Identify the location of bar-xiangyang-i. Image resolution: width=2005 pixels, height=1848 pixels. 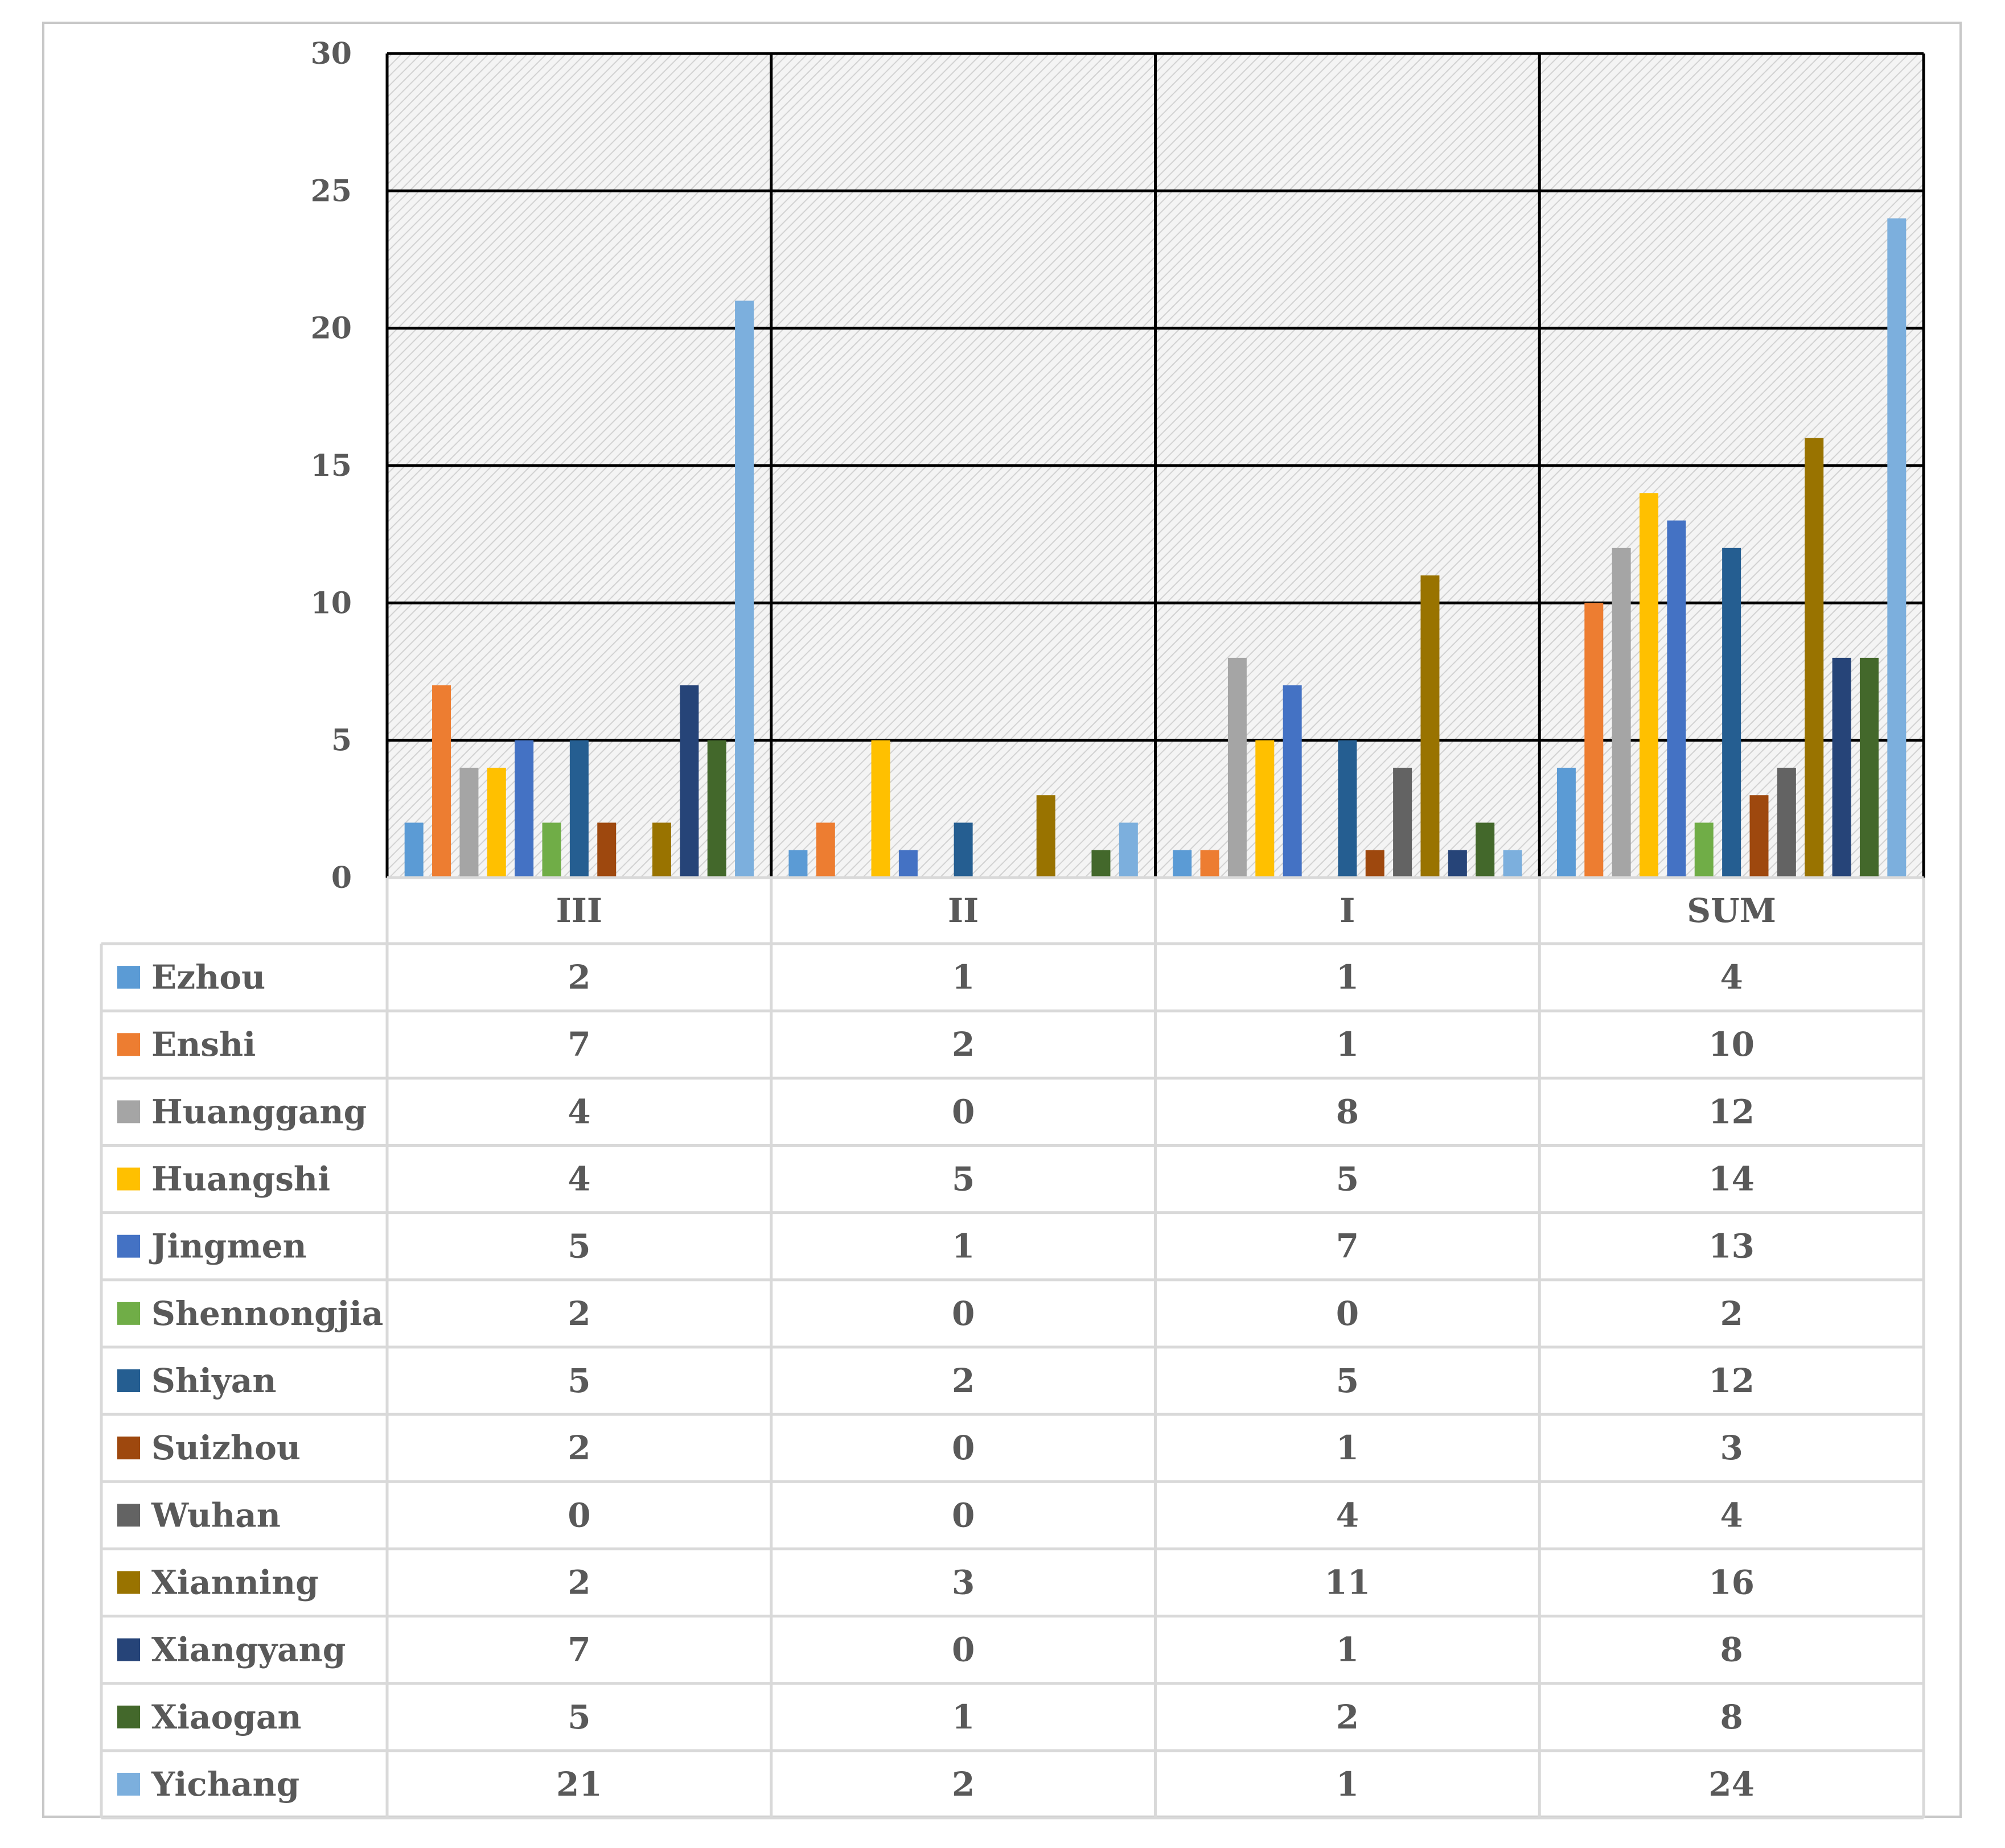
(1457, 864).